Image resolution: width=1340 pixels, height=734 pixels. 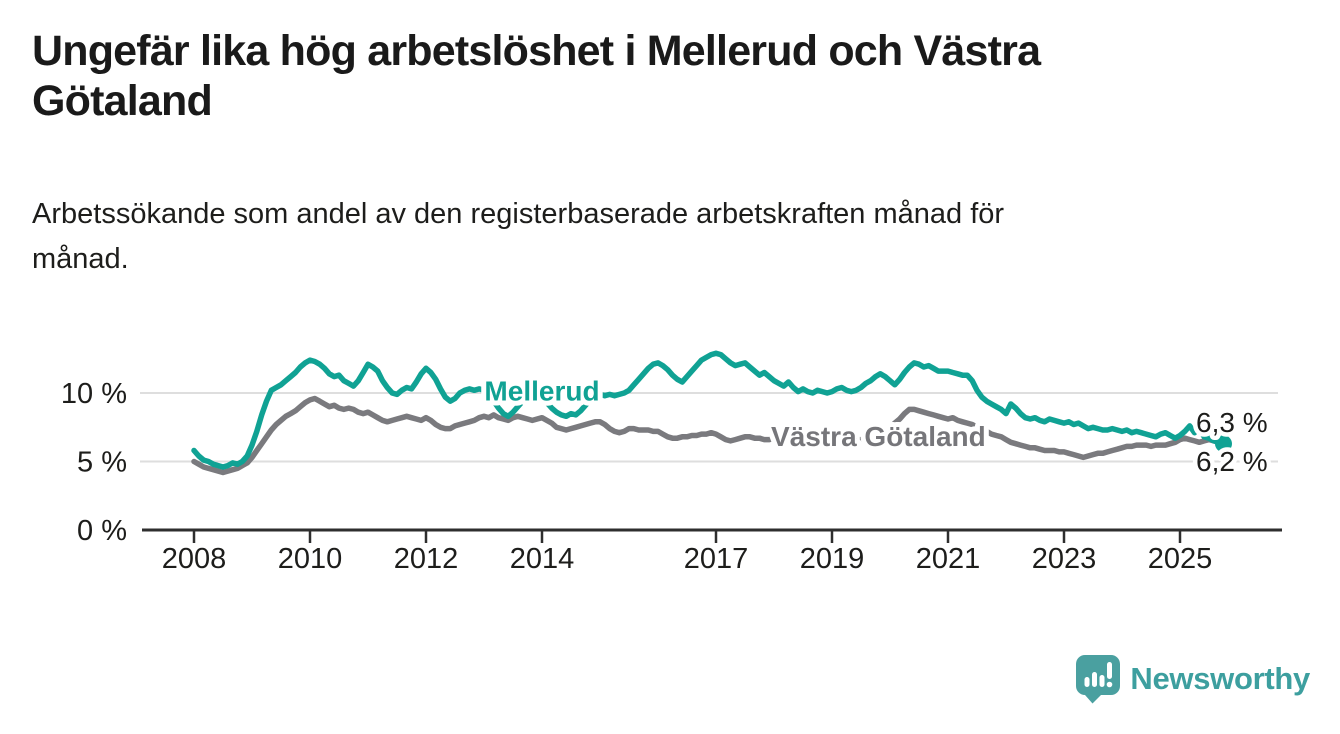 I want to click on series-label-mellerud: Mellerud, so click(x=541, y=390).